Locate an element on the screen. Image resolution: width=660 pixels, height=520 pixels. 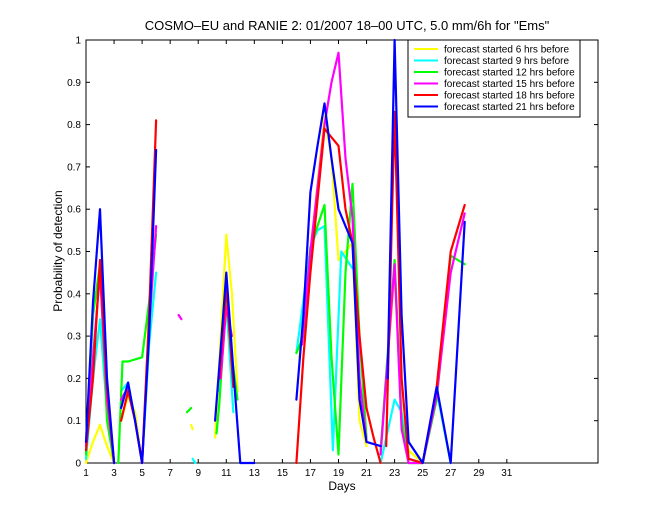
x-tick-label: 21 is located at coordinates (367, 473).